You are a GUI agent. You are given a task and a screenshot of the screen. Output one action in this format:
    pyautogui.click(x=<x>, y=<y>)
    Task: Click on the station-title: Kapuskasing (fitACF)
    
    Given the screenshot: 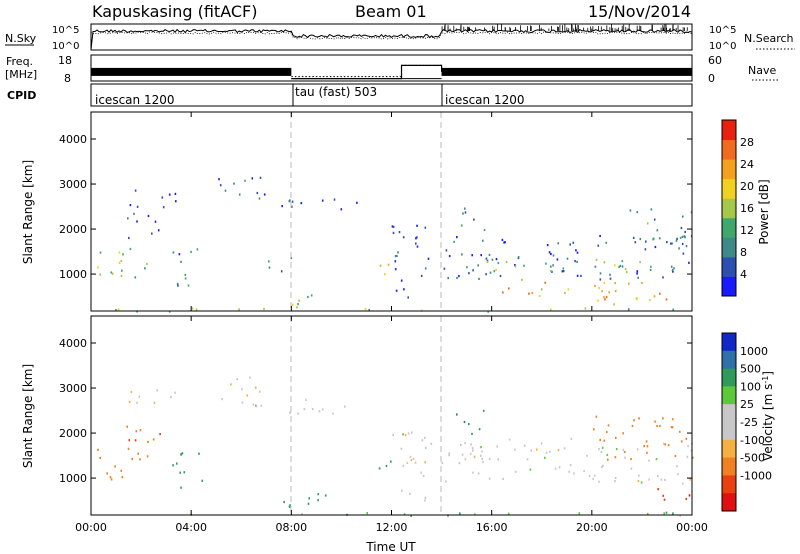 What is the action you would take?
    pyautogui.click(x=174, y=11)
    